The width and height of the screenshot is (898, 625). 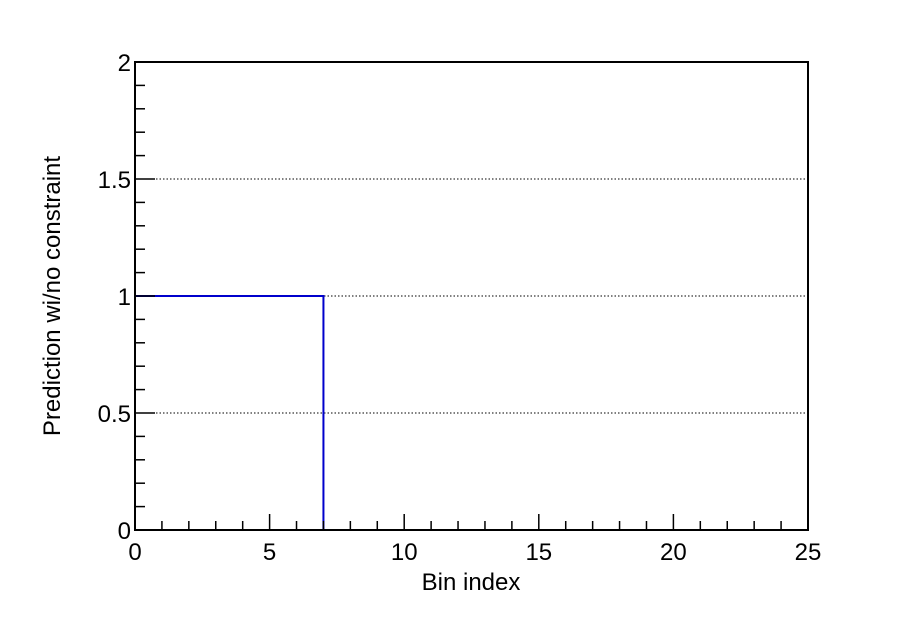 What do you see at coordinates (124, 531) in the screenshot?
I see `y-tick-label: 0` at bounding box center [124, 531].